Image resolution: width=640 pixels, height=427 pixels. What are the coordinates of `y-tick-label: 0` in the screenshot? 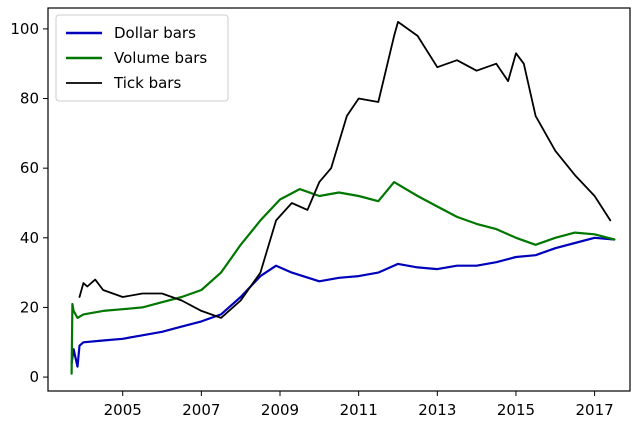 It's located at (34, 377).